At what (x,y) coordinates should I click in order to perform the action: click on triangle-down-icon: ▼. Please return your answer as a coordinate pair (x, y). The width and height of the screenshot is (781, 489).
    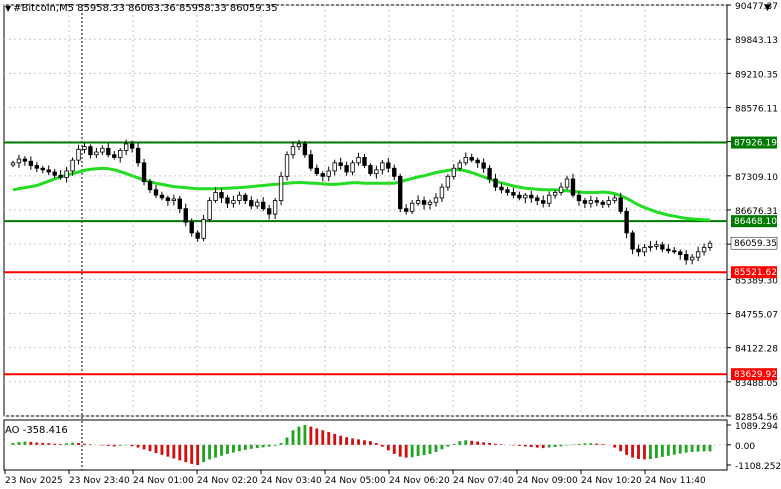
    Looking at the image, I should click on (8, 8).